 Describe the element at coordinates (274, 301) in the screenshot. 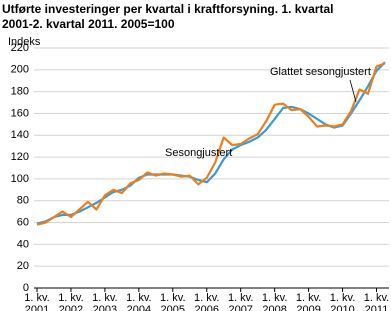

I see `x-tick-label: 1. kv. 2008` at that location.